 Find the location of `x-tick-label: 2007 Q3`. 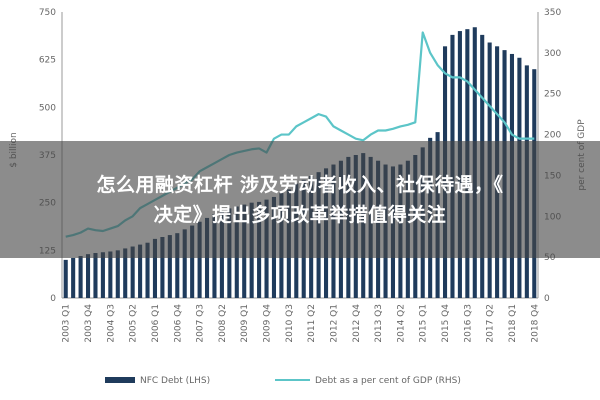

x-tick-label: 2007 Q3 is located at coordinates (201, 323).